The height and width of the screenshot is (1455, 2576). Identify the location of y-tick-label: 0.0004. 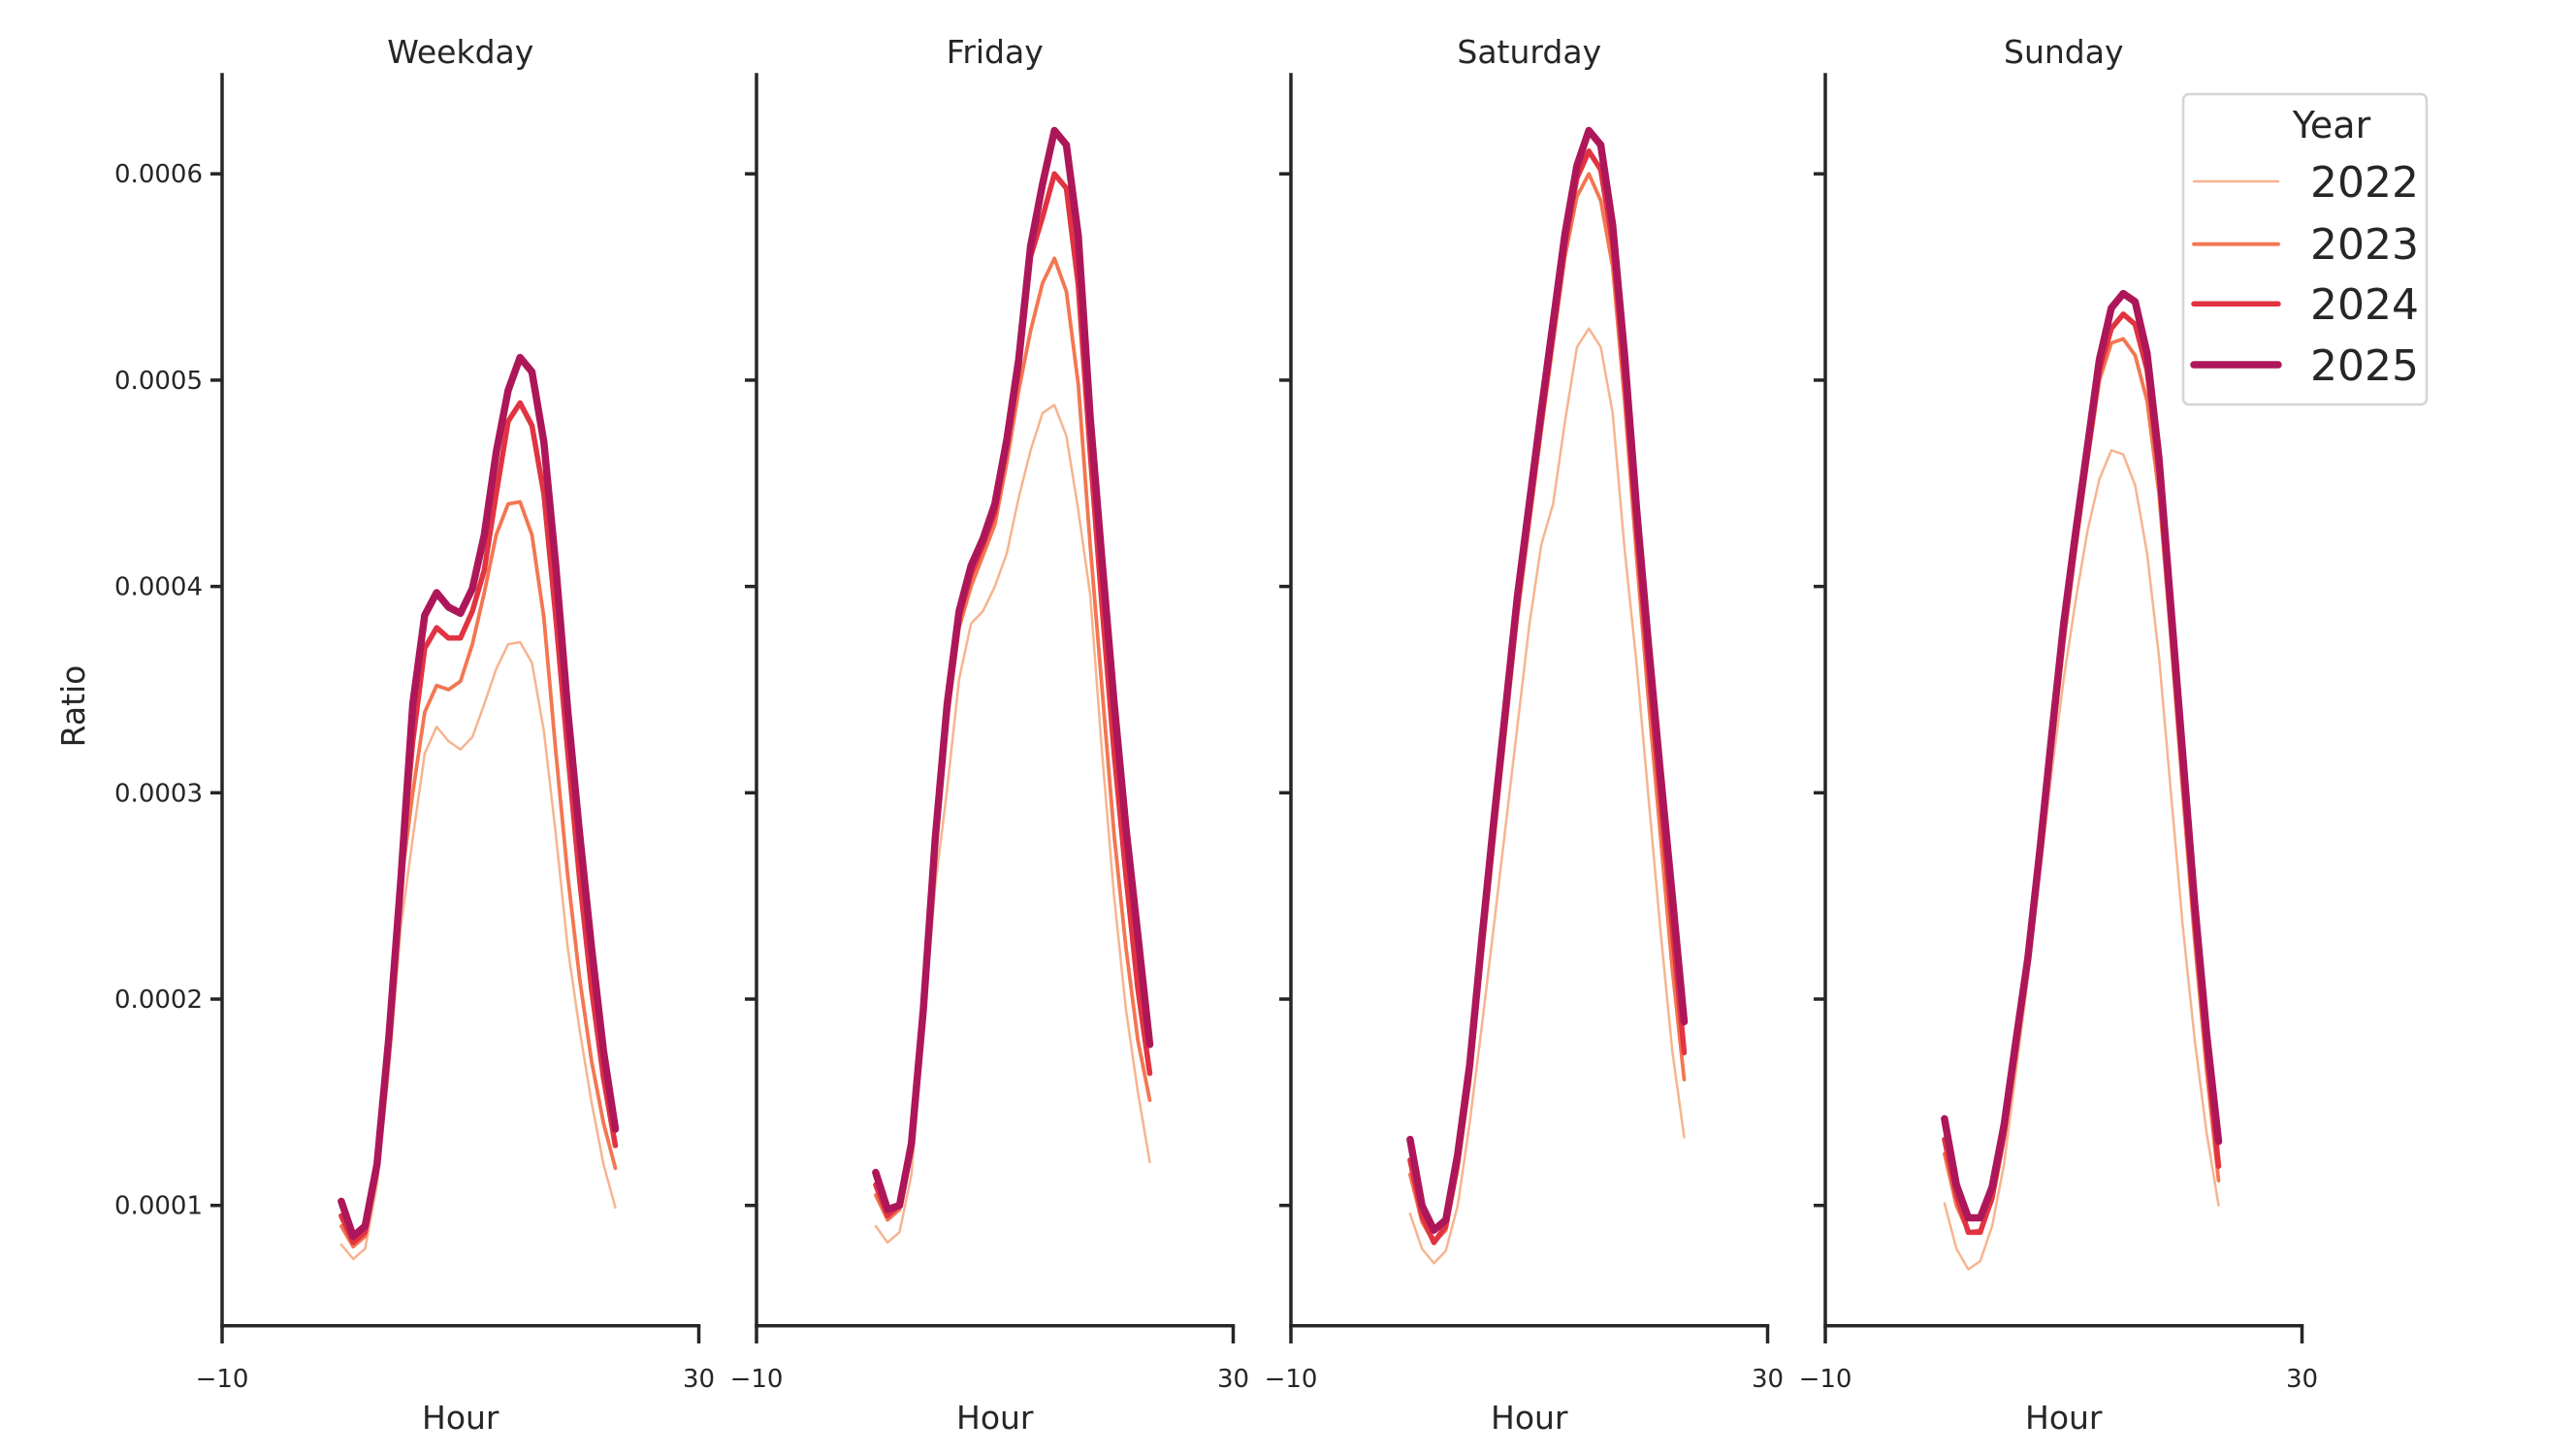
(158, 587).